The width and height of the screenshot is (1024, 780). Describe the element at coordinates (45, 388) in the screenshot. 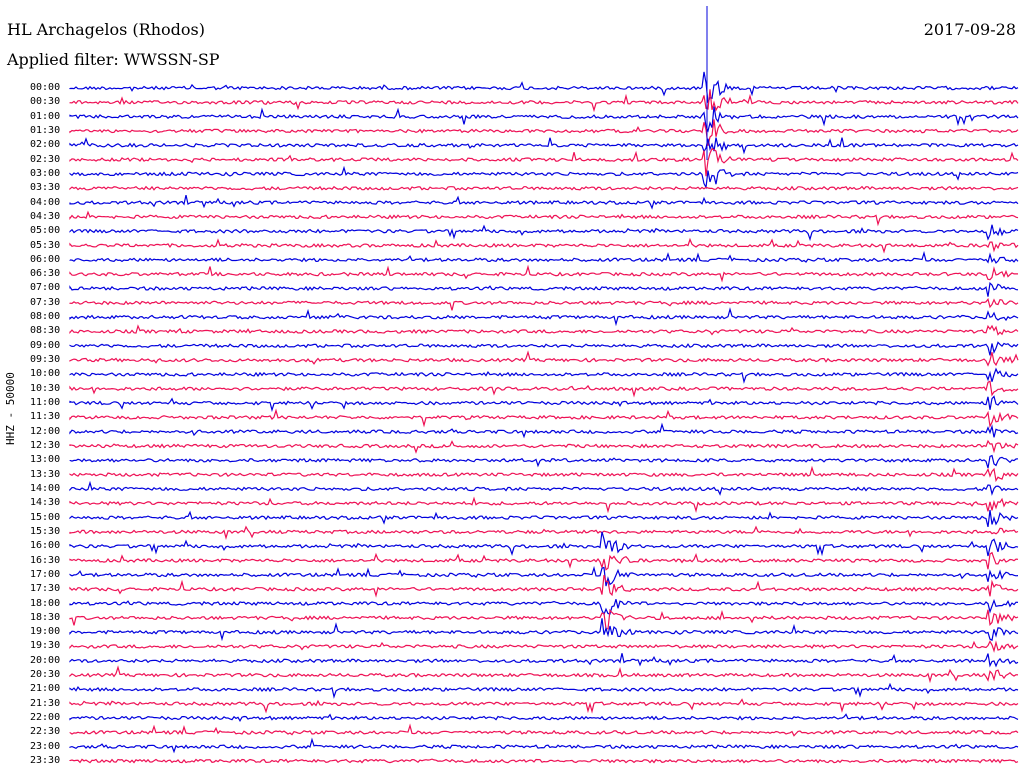

I see `time-label: 10:30` at that location.